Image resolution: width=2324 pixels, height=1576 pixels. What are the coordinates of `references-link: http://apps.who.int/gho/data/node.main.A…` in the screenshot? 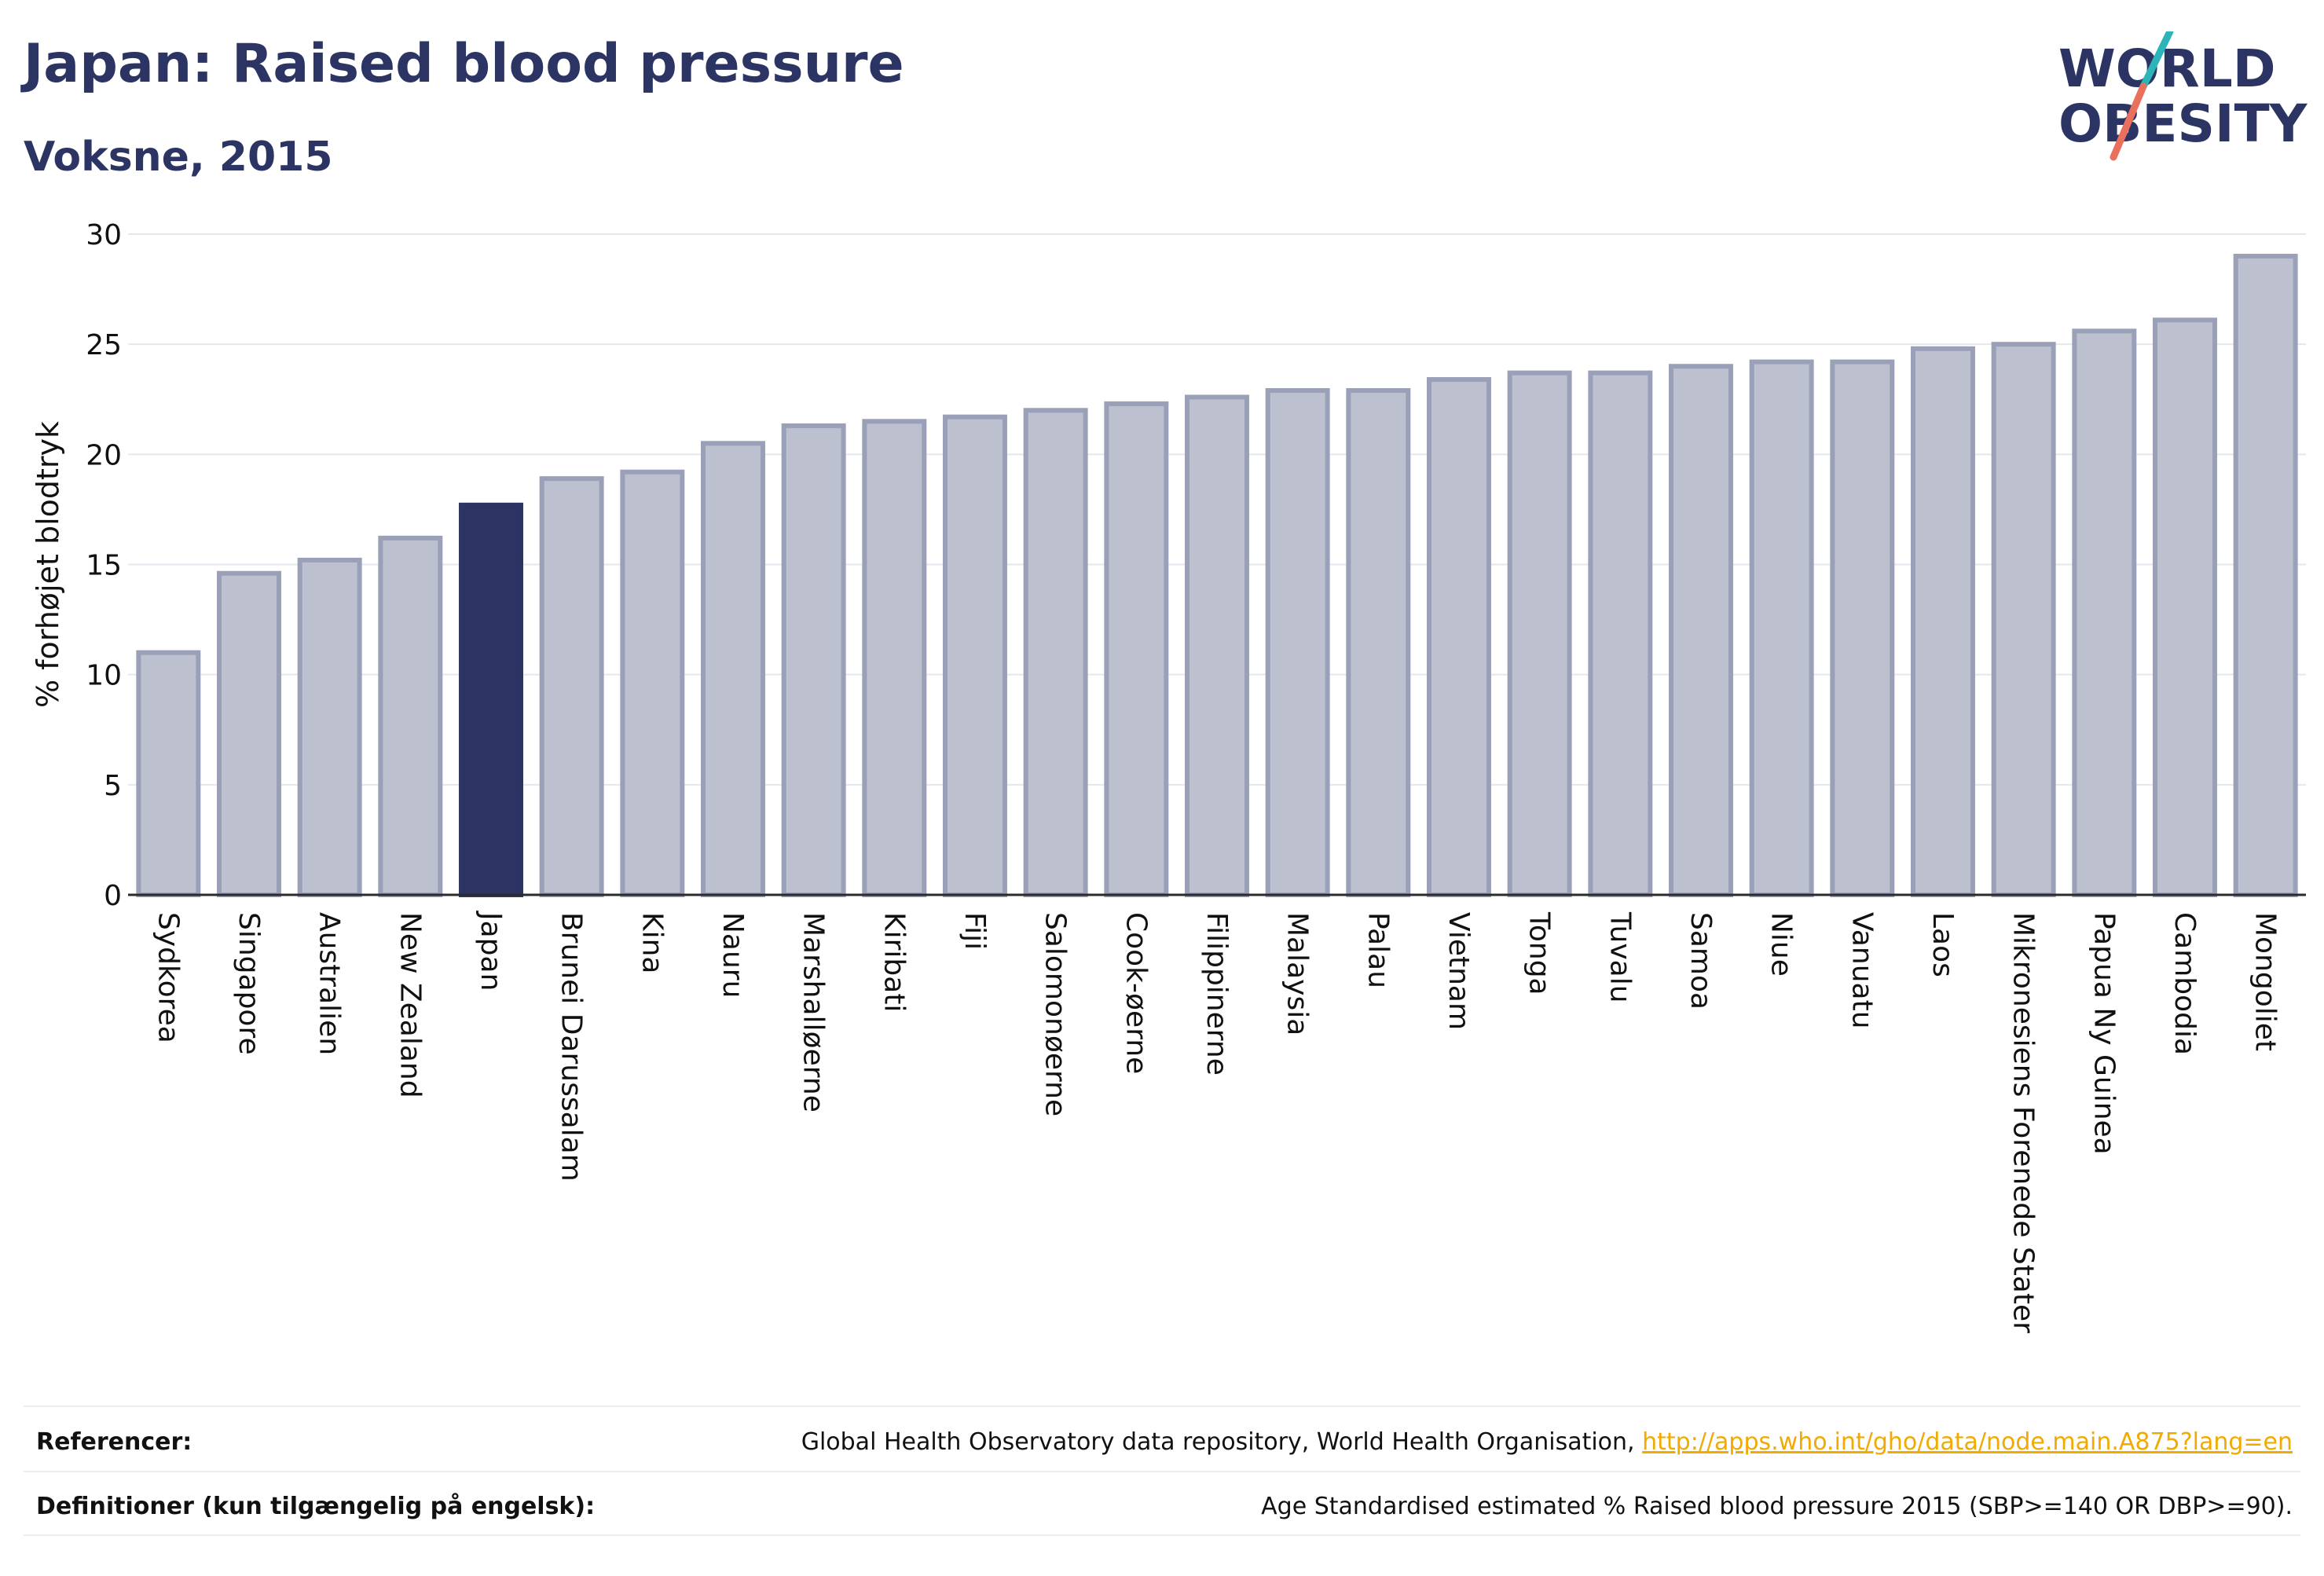 It's located at (1967, 1442).